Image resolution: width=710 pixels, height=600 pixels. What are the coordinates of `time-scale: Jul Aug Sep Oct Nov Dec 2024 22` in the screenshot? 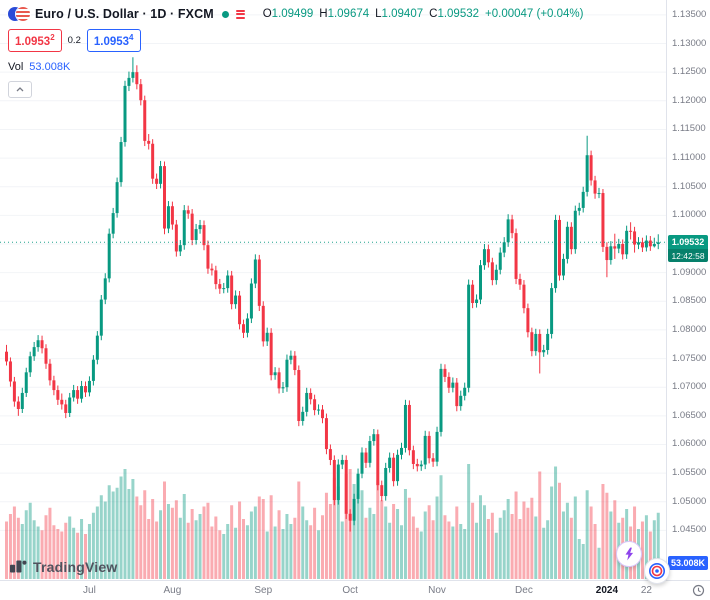 It's located at (355, 590).